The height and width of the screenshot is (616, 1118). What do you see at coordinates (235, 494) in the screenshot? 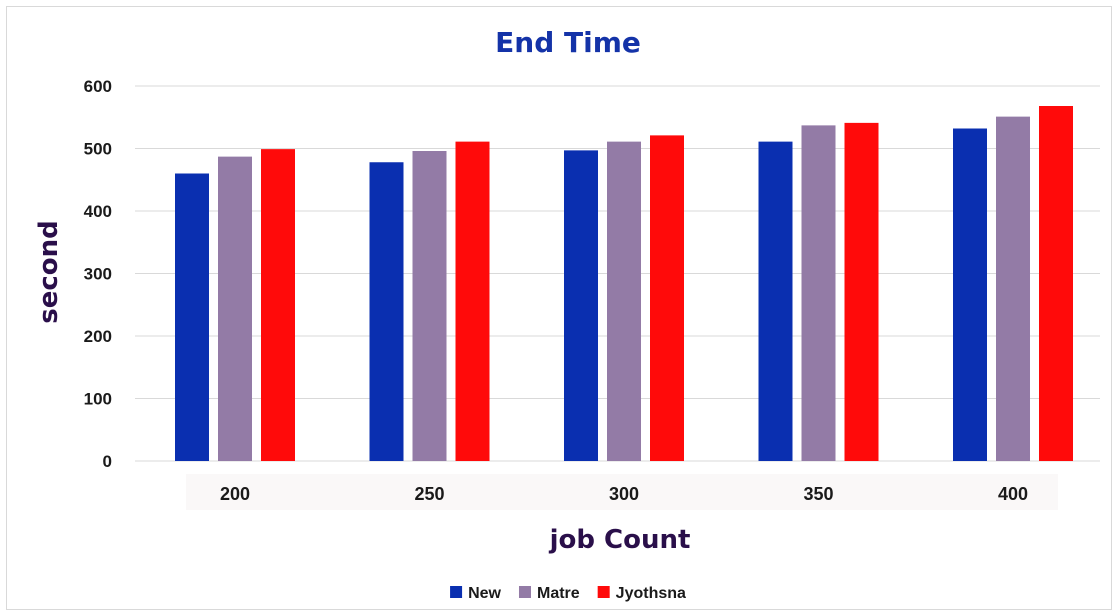
I see `x-tick-label: 200` at bounding box center [235, 494].